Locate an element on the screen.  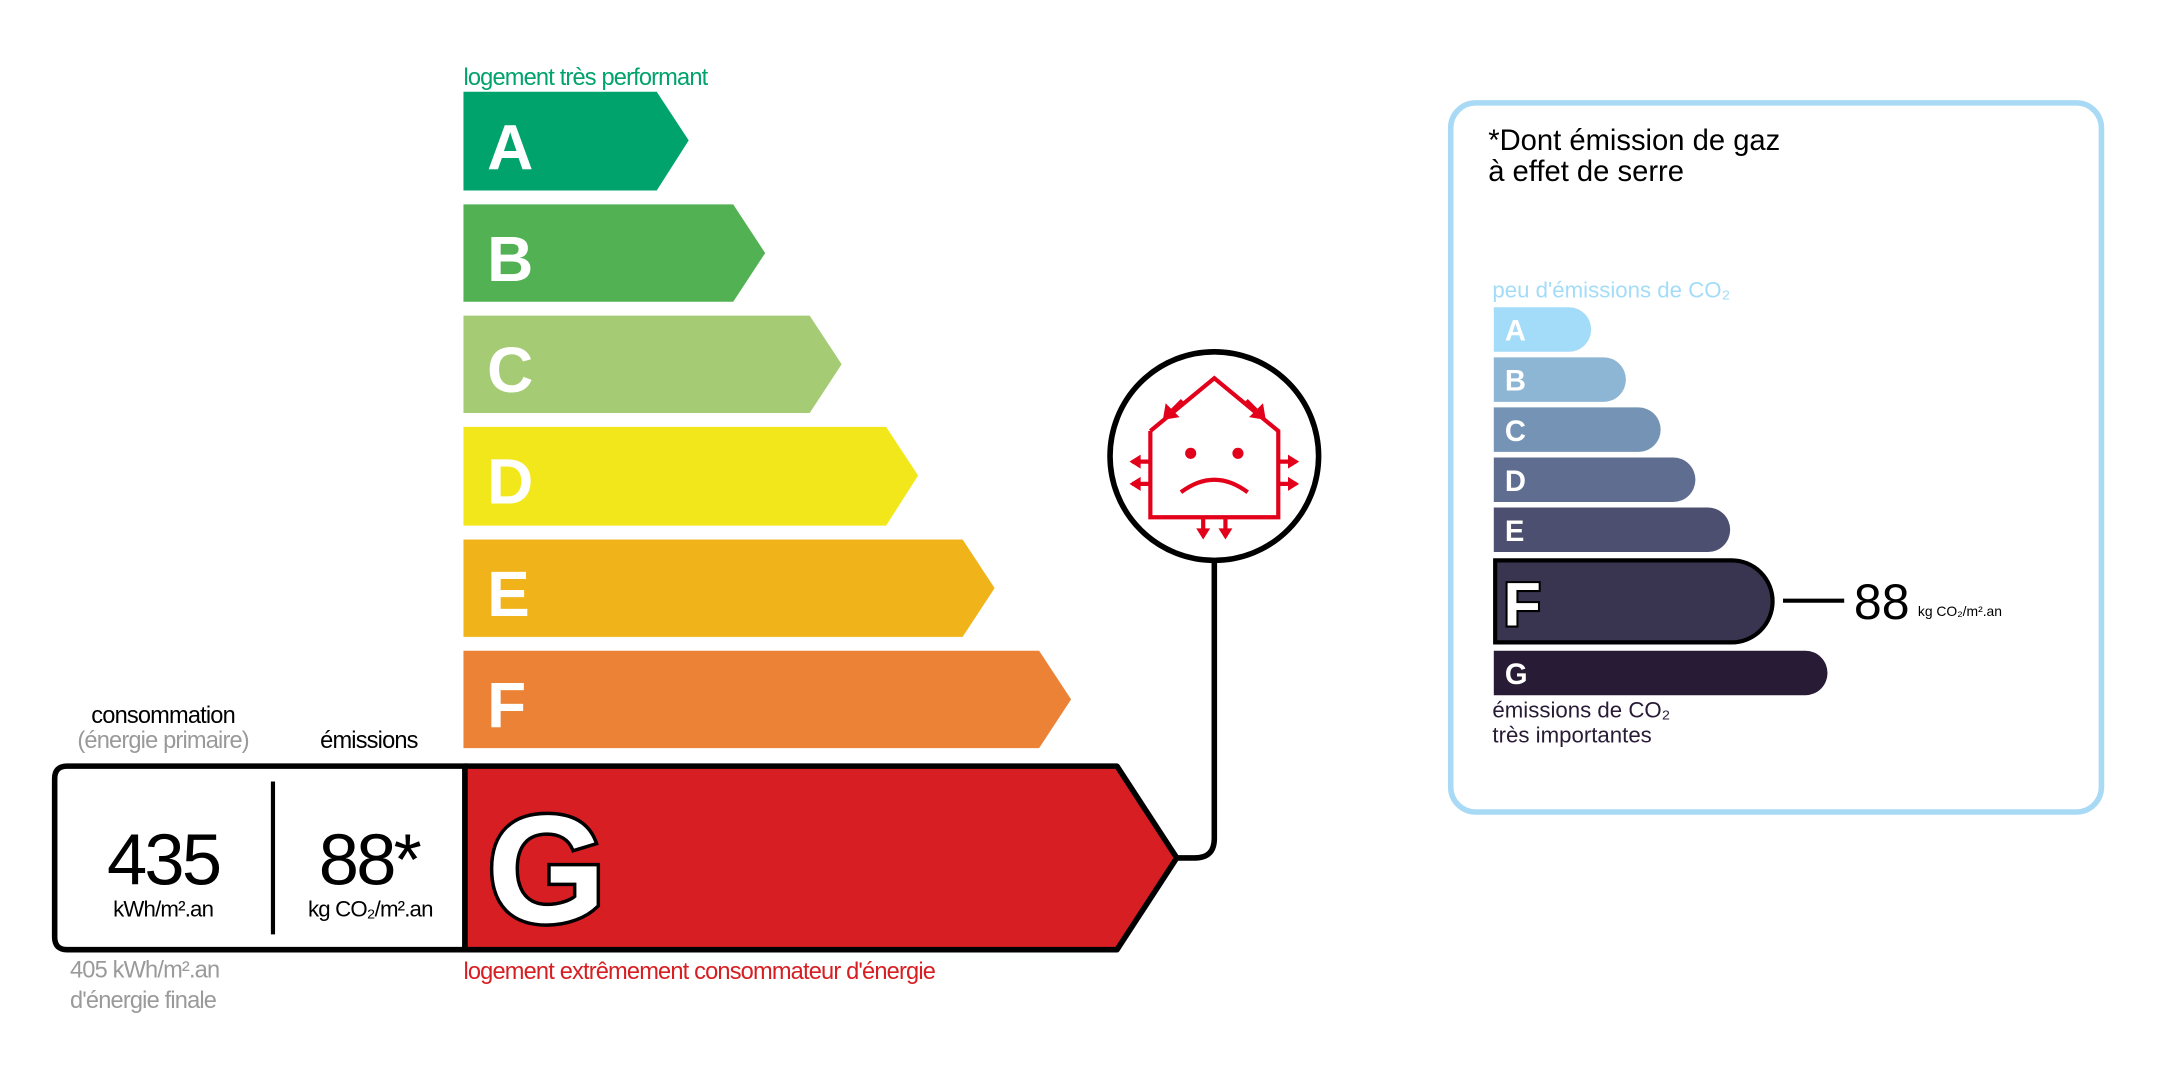
ges-value: 88 is located at coordinates (1882, 602).